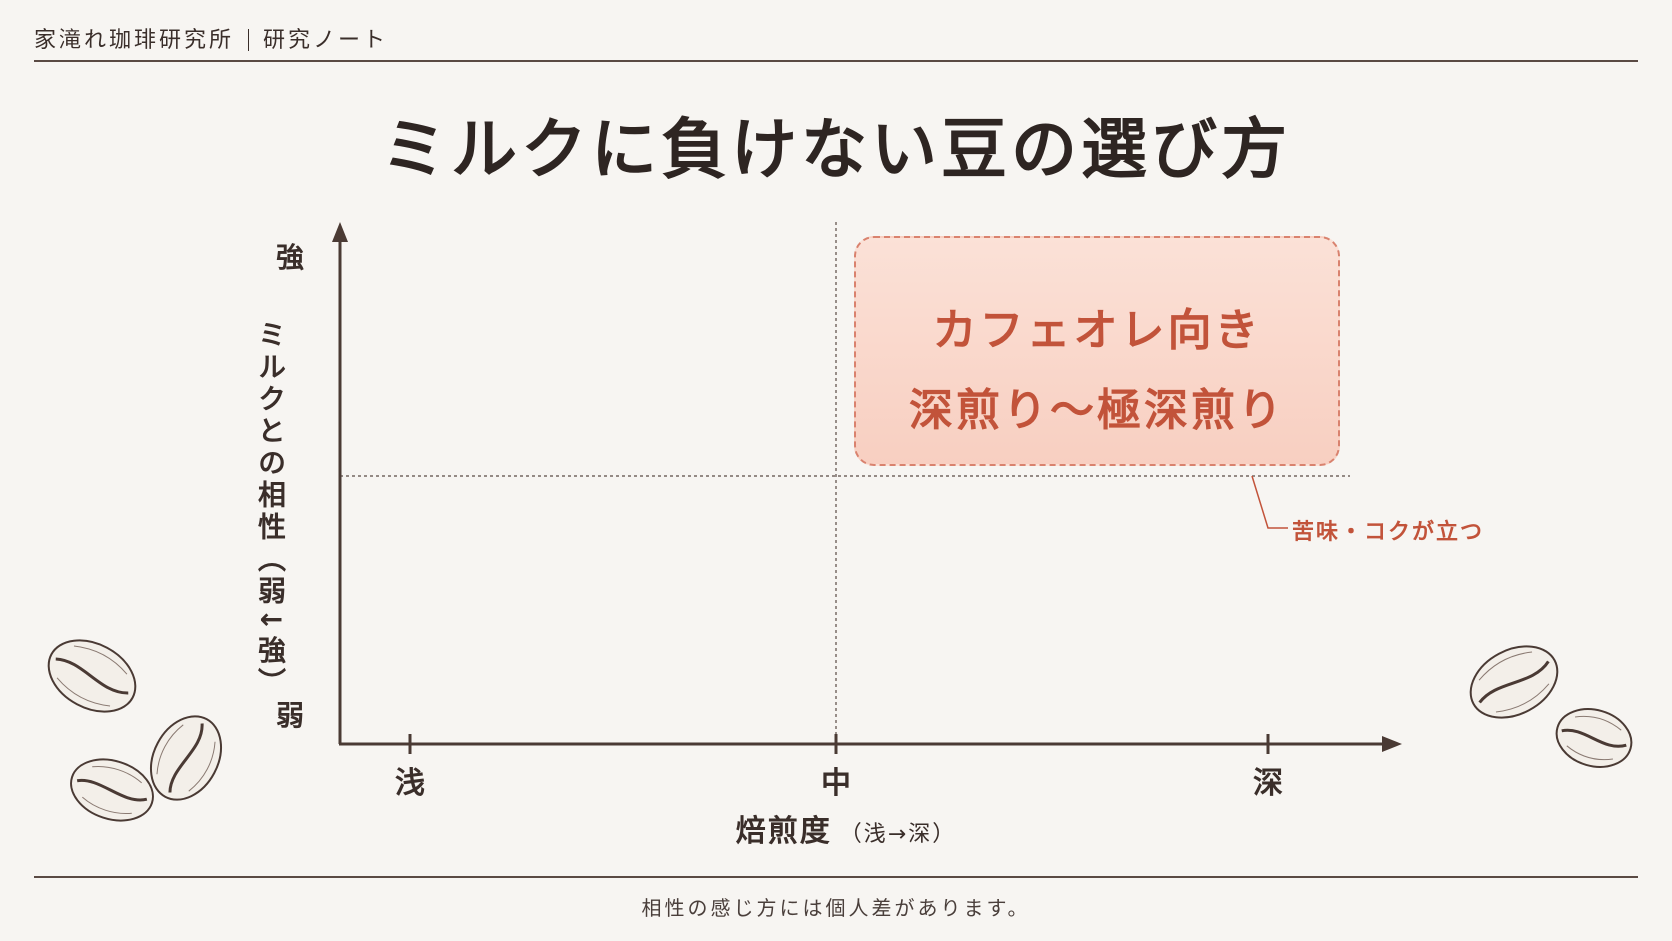 Image resolution: width=1672 pixels, height=941 pixels. Describe the element at coordinates (1392, 744) in the screenshot. I see `x-axis-arrow` at that location.